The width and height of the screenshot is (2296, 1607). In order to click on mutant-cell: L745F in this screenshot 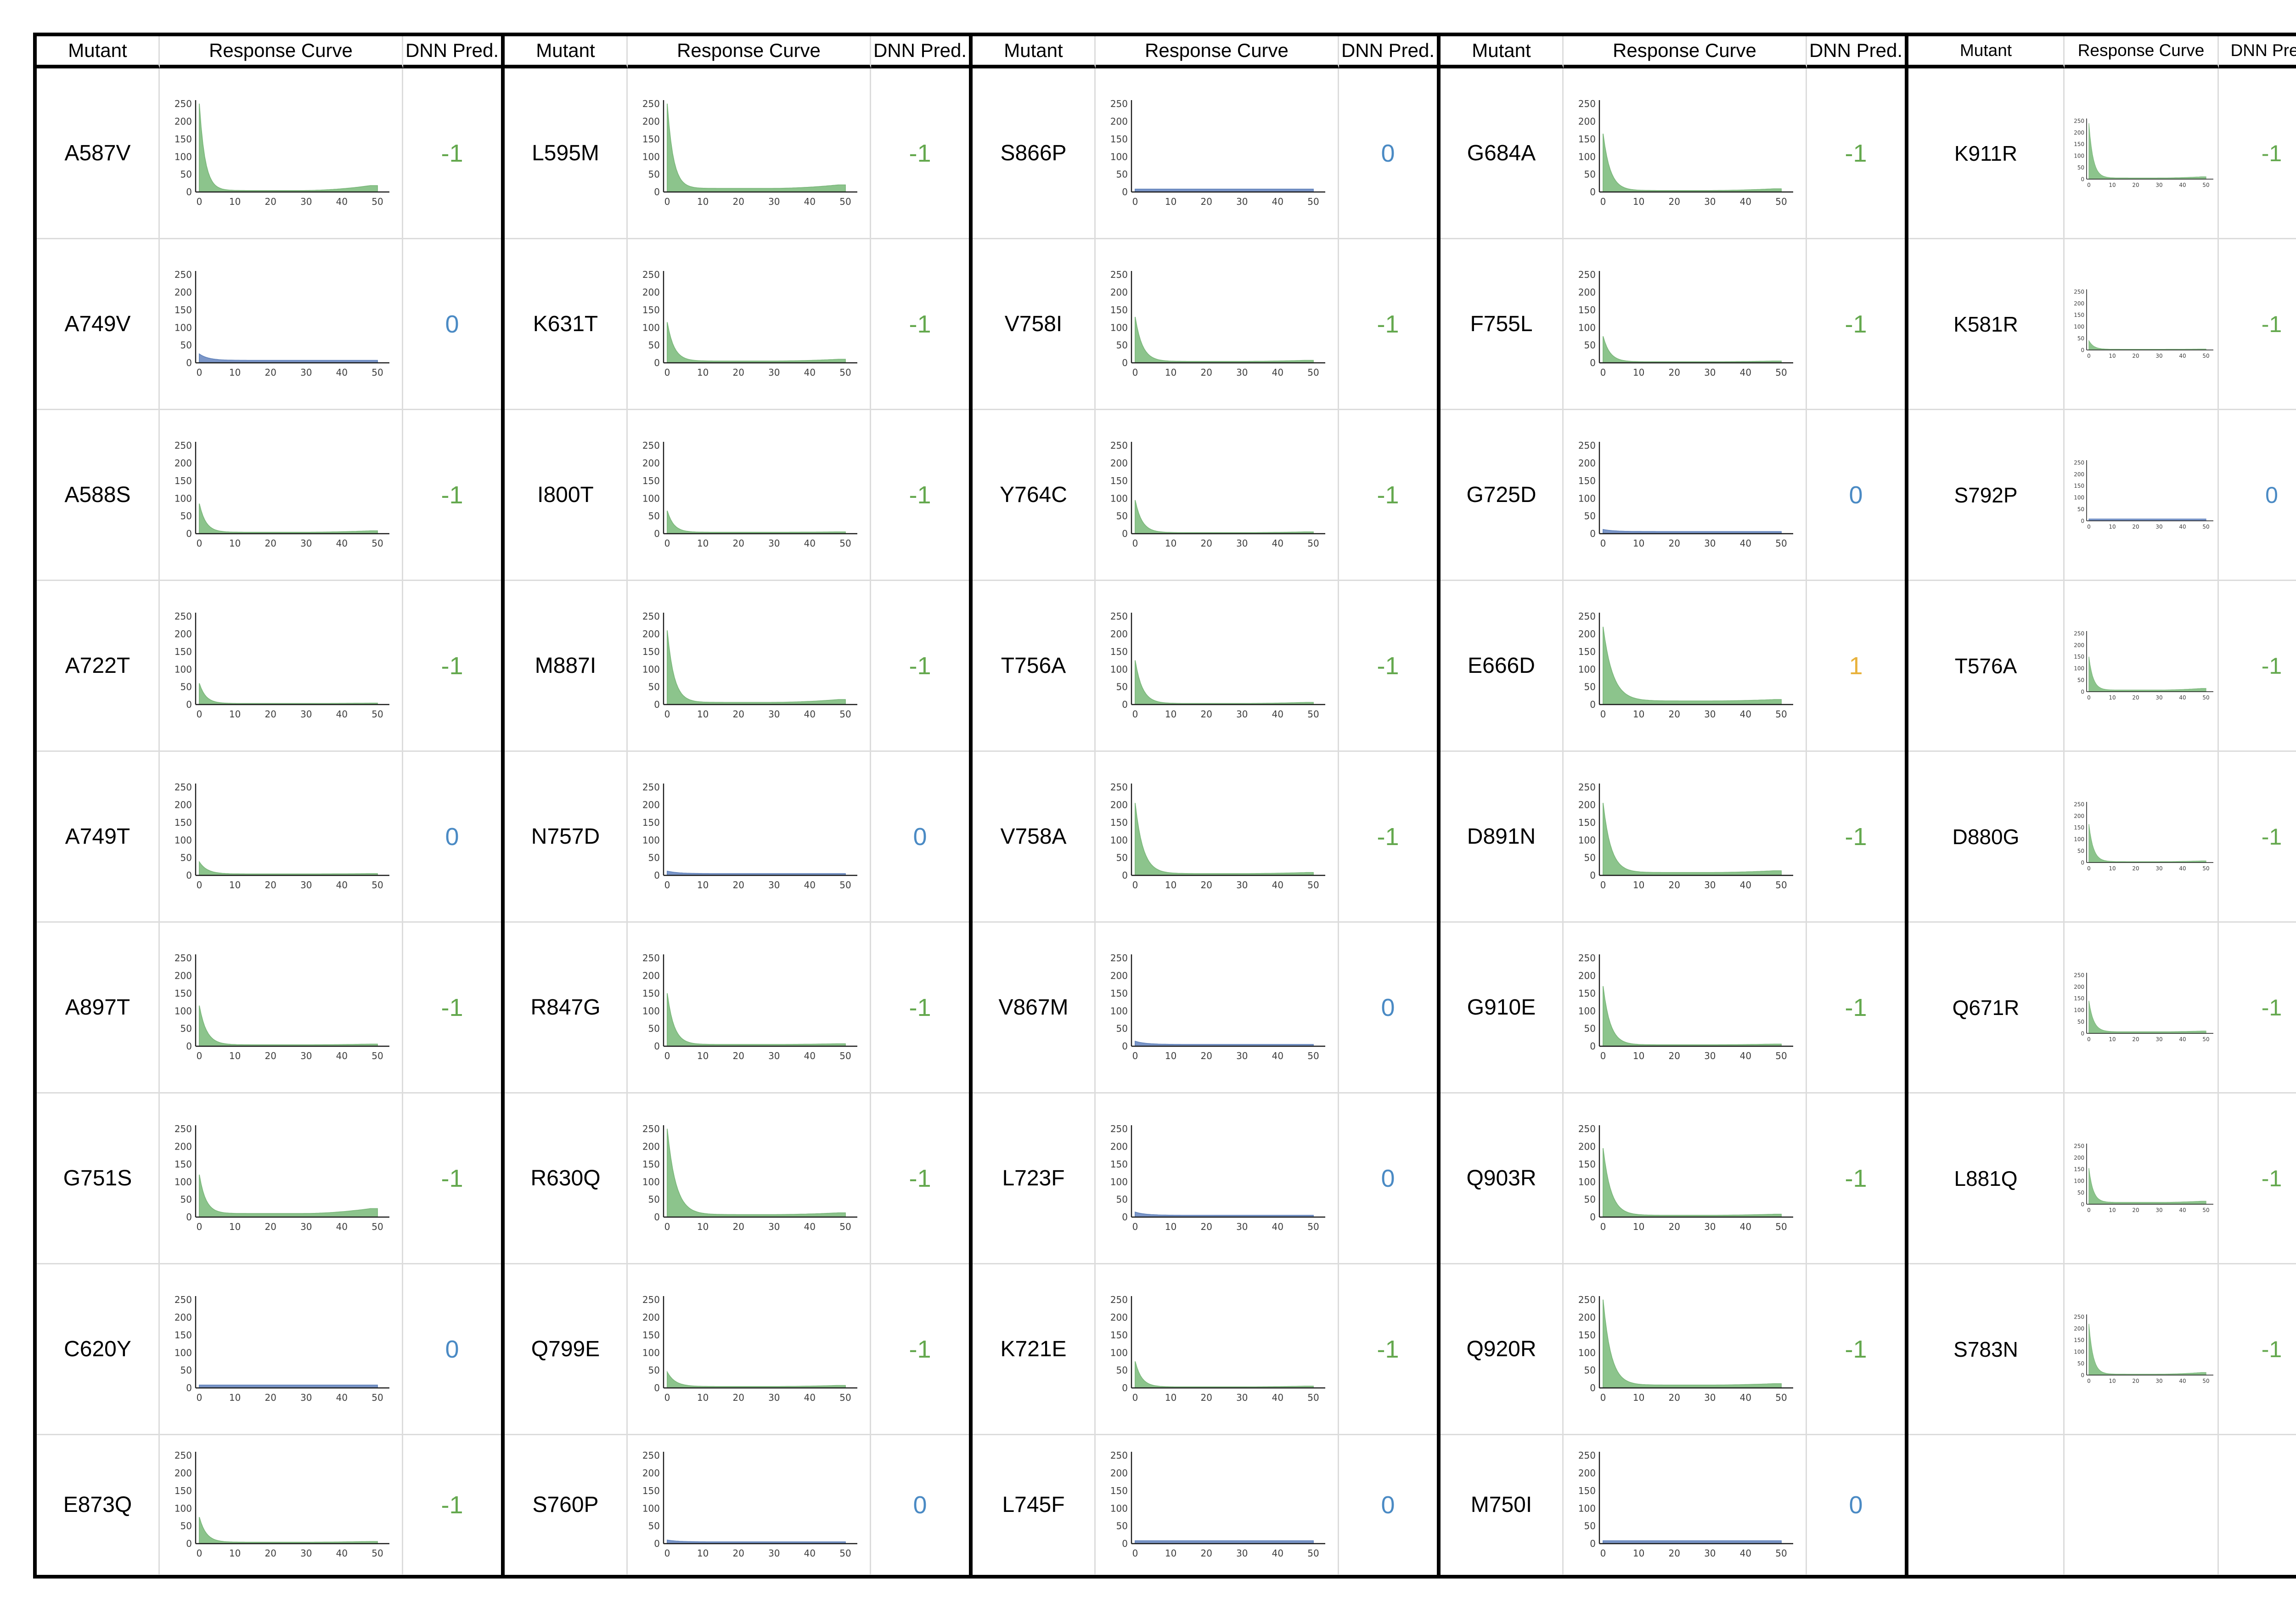, I will do `click(1034, 1504)`.